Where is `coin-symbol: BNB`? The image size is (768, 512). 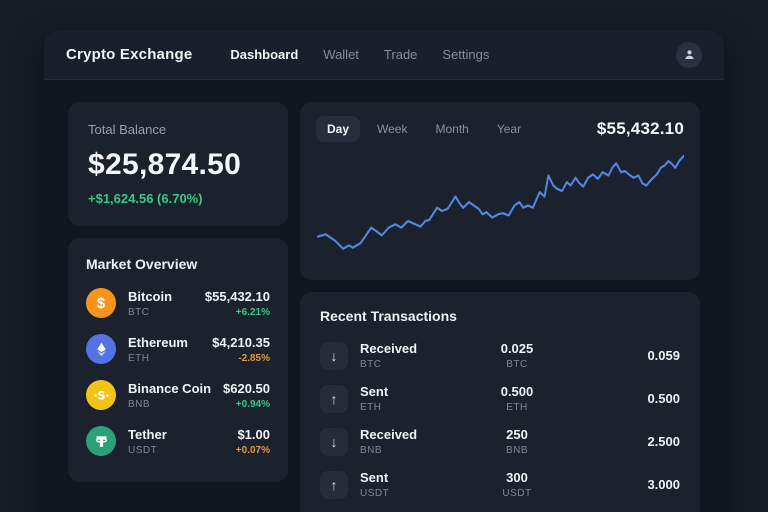
coin-symbol: BNB is located at coordinates (139, 404).